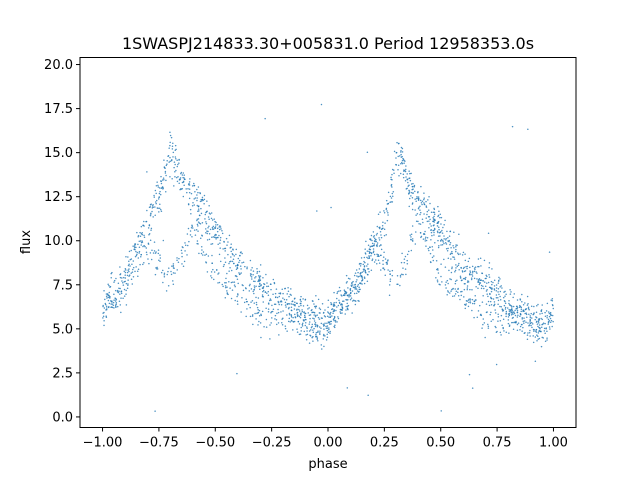  What do you see at coordinates (159, 443) in the screenshot?
I see `x-tick-label: −0.75` at bounding box center [159, 443].